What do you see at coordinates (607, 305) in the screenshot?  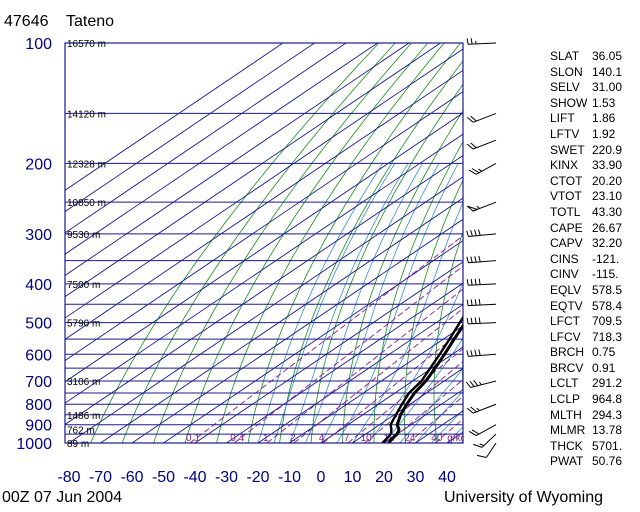 I see `stat-value: 578.4` at bounding box center [607, 305].